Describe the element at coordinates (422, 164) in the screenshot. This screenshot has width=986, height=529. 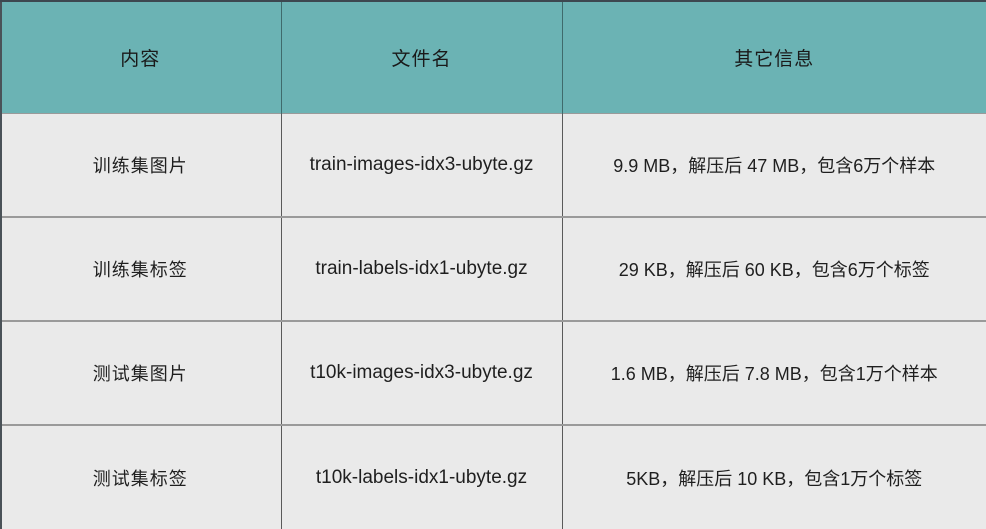
I see `cell-filename: train-images-idx3-ubyte.gz` at that location.